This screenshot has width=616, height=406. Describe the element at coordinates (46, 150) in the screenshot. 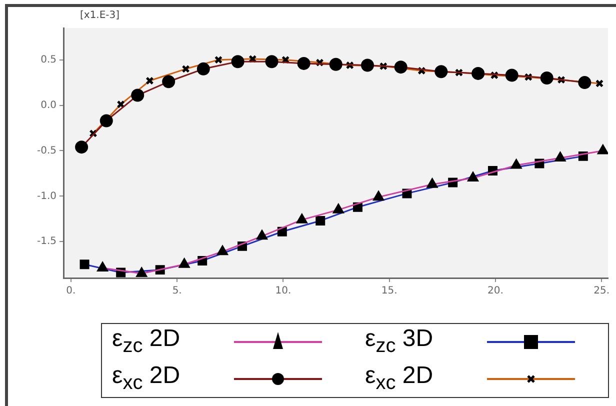

I see `y-tick-label: -0.5` at that location.